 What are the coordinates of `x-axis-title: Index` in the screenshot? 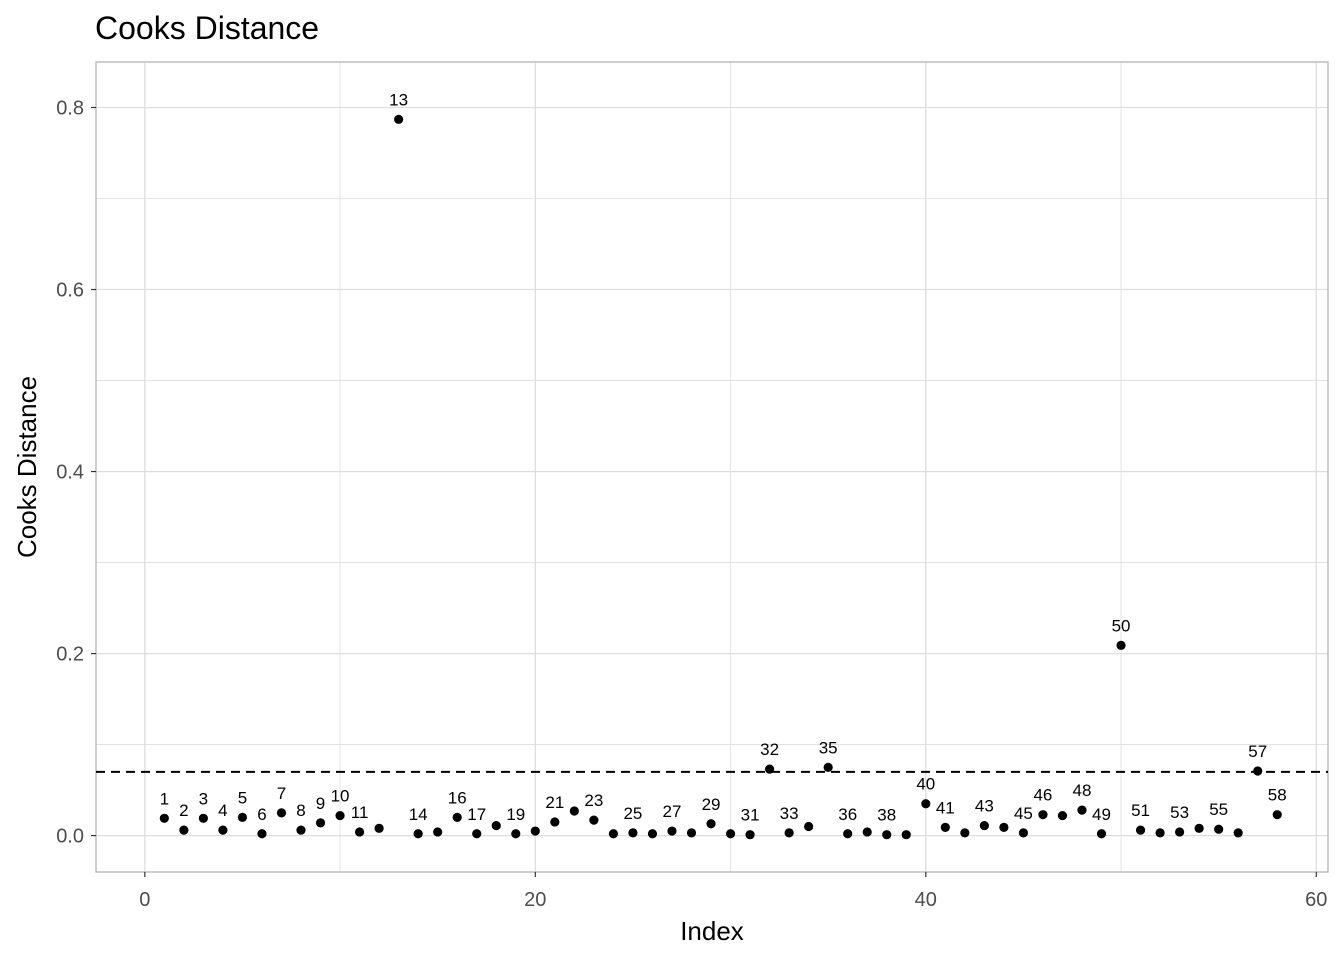 It's located at (712, 931).